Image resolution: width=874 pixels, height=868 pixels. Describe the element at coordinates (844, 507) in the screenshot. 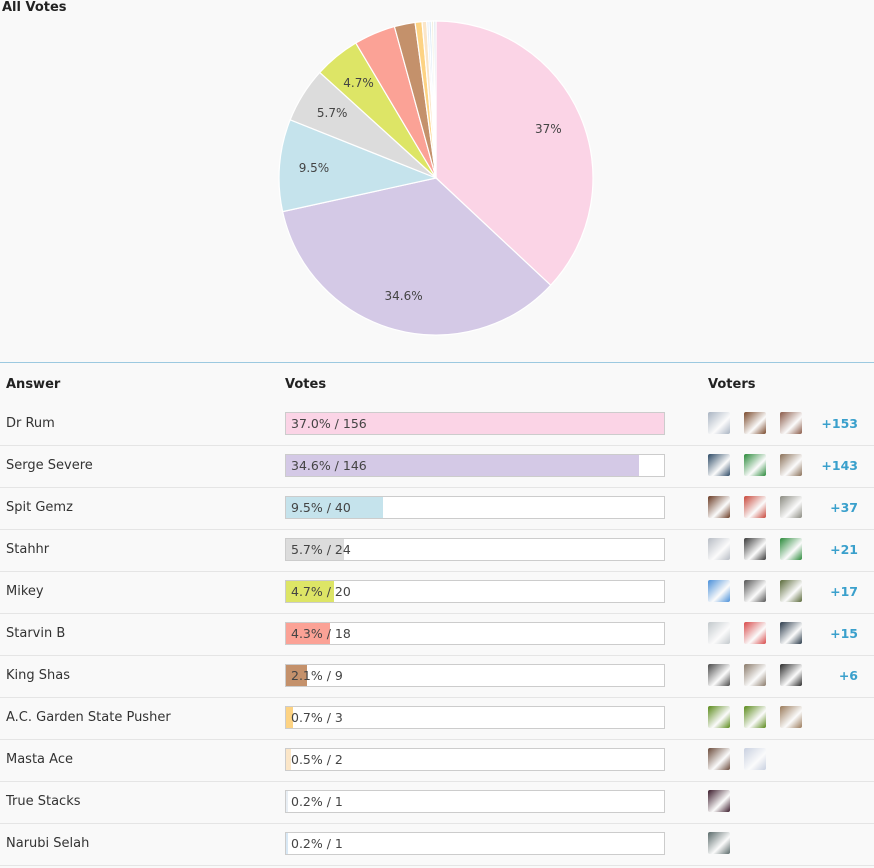

I see `more-voters-link: +37` at that location.